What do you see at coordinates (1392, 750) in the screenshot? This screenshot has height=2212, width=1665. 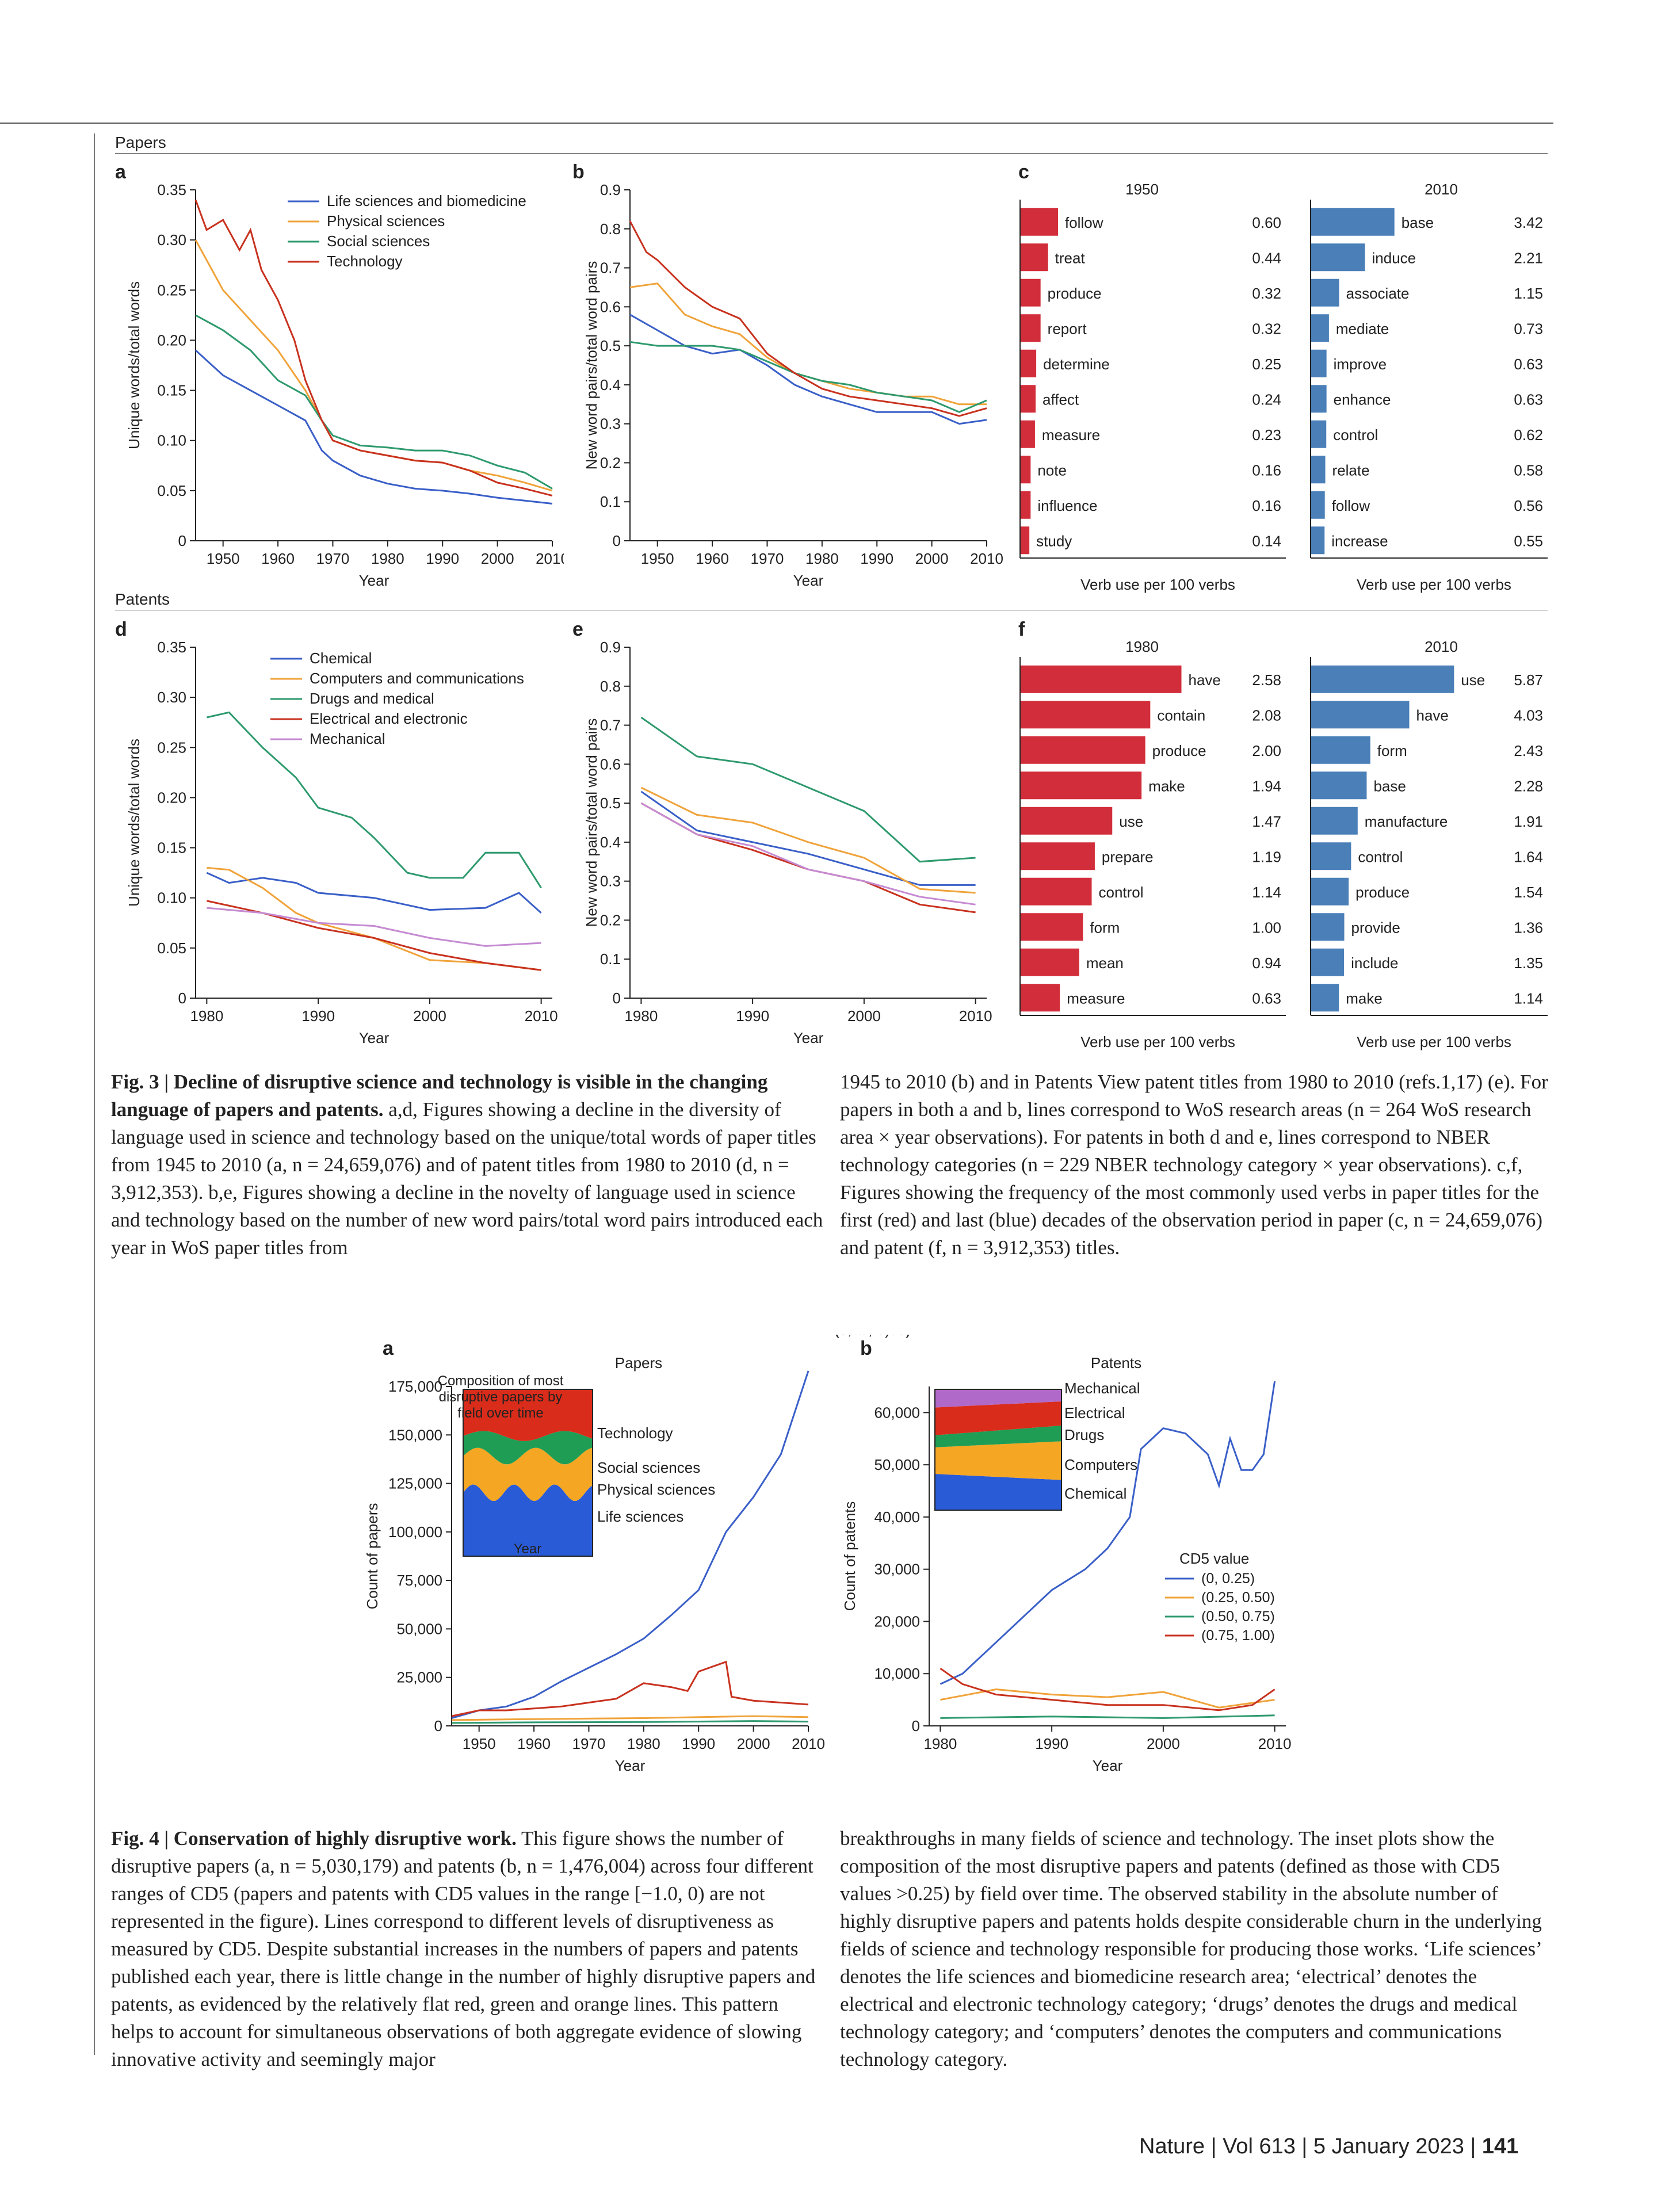 I see `verb-label: form` at bounding box center [1392, 750].